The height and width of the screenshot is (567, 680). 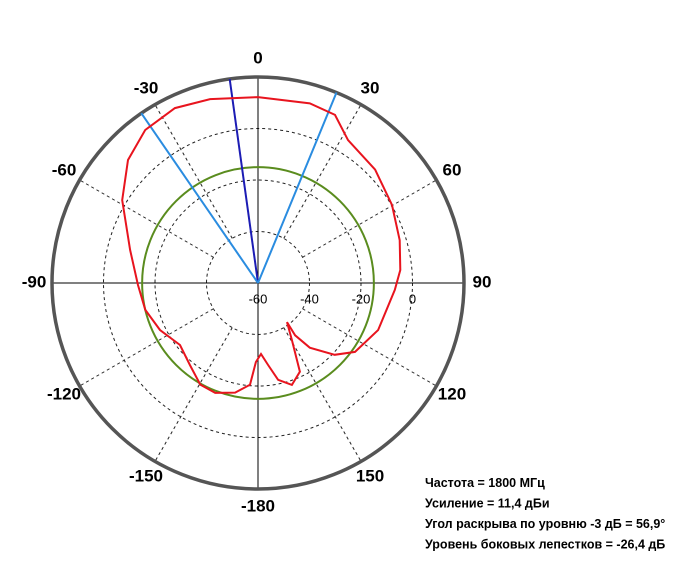 I want to click on angle-label: -120, so click(x=64, y=393).